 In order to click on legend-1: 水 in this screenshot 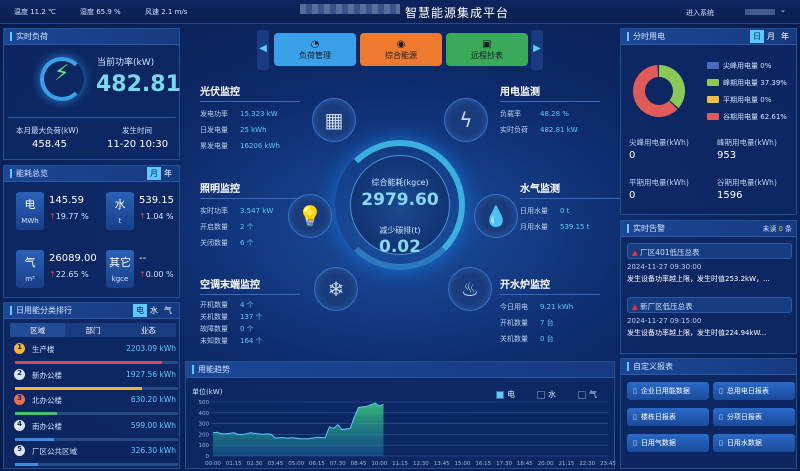, I will do `click(546, 394)`.